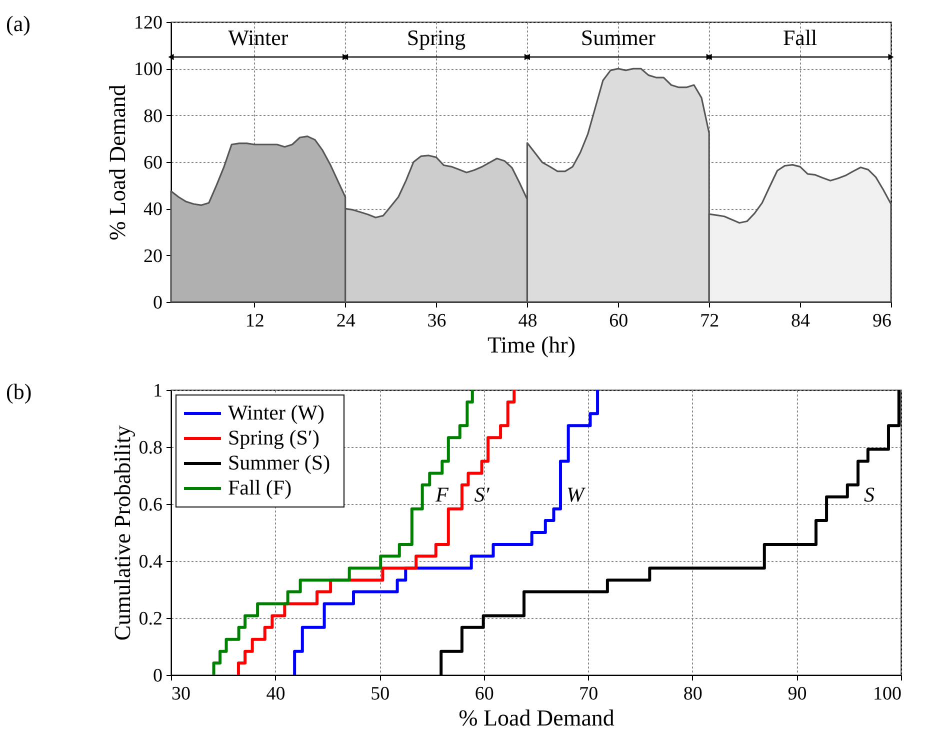  I want to click on y-tick-label: 40, so click(153, 209).